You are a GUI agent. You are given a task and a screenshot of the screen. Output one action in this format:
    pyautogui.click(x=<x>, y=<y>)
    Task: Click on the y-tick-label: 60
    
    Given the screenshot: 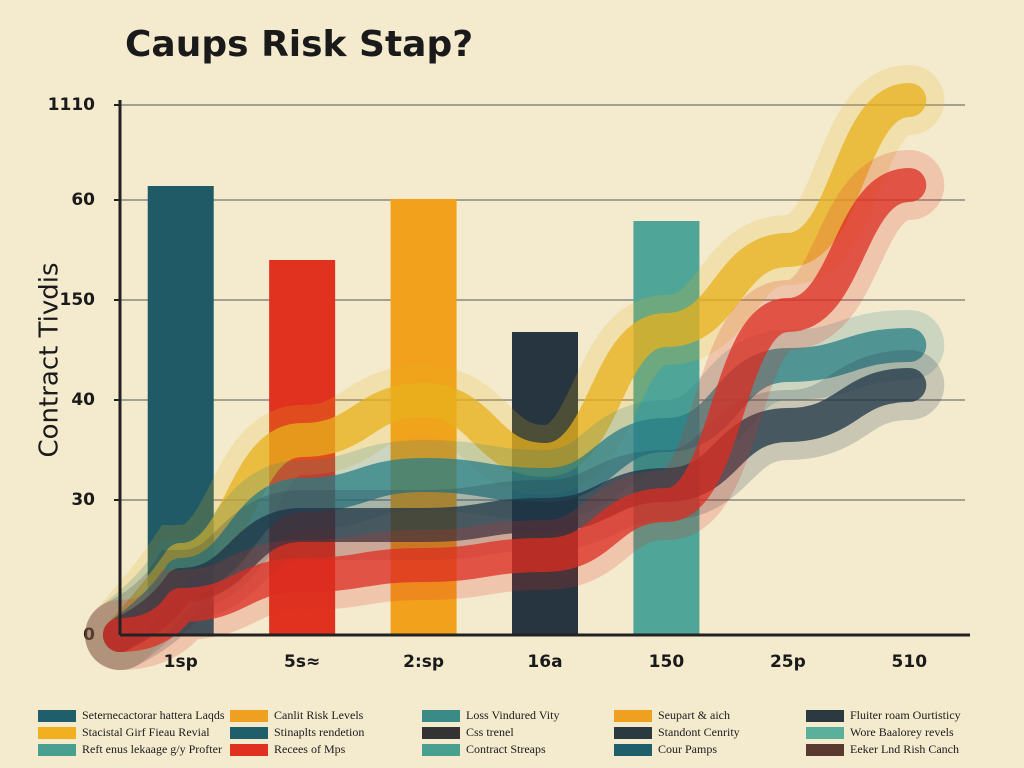 What is the action you would take?
    pyautogui.click(x=83, y=200)
    